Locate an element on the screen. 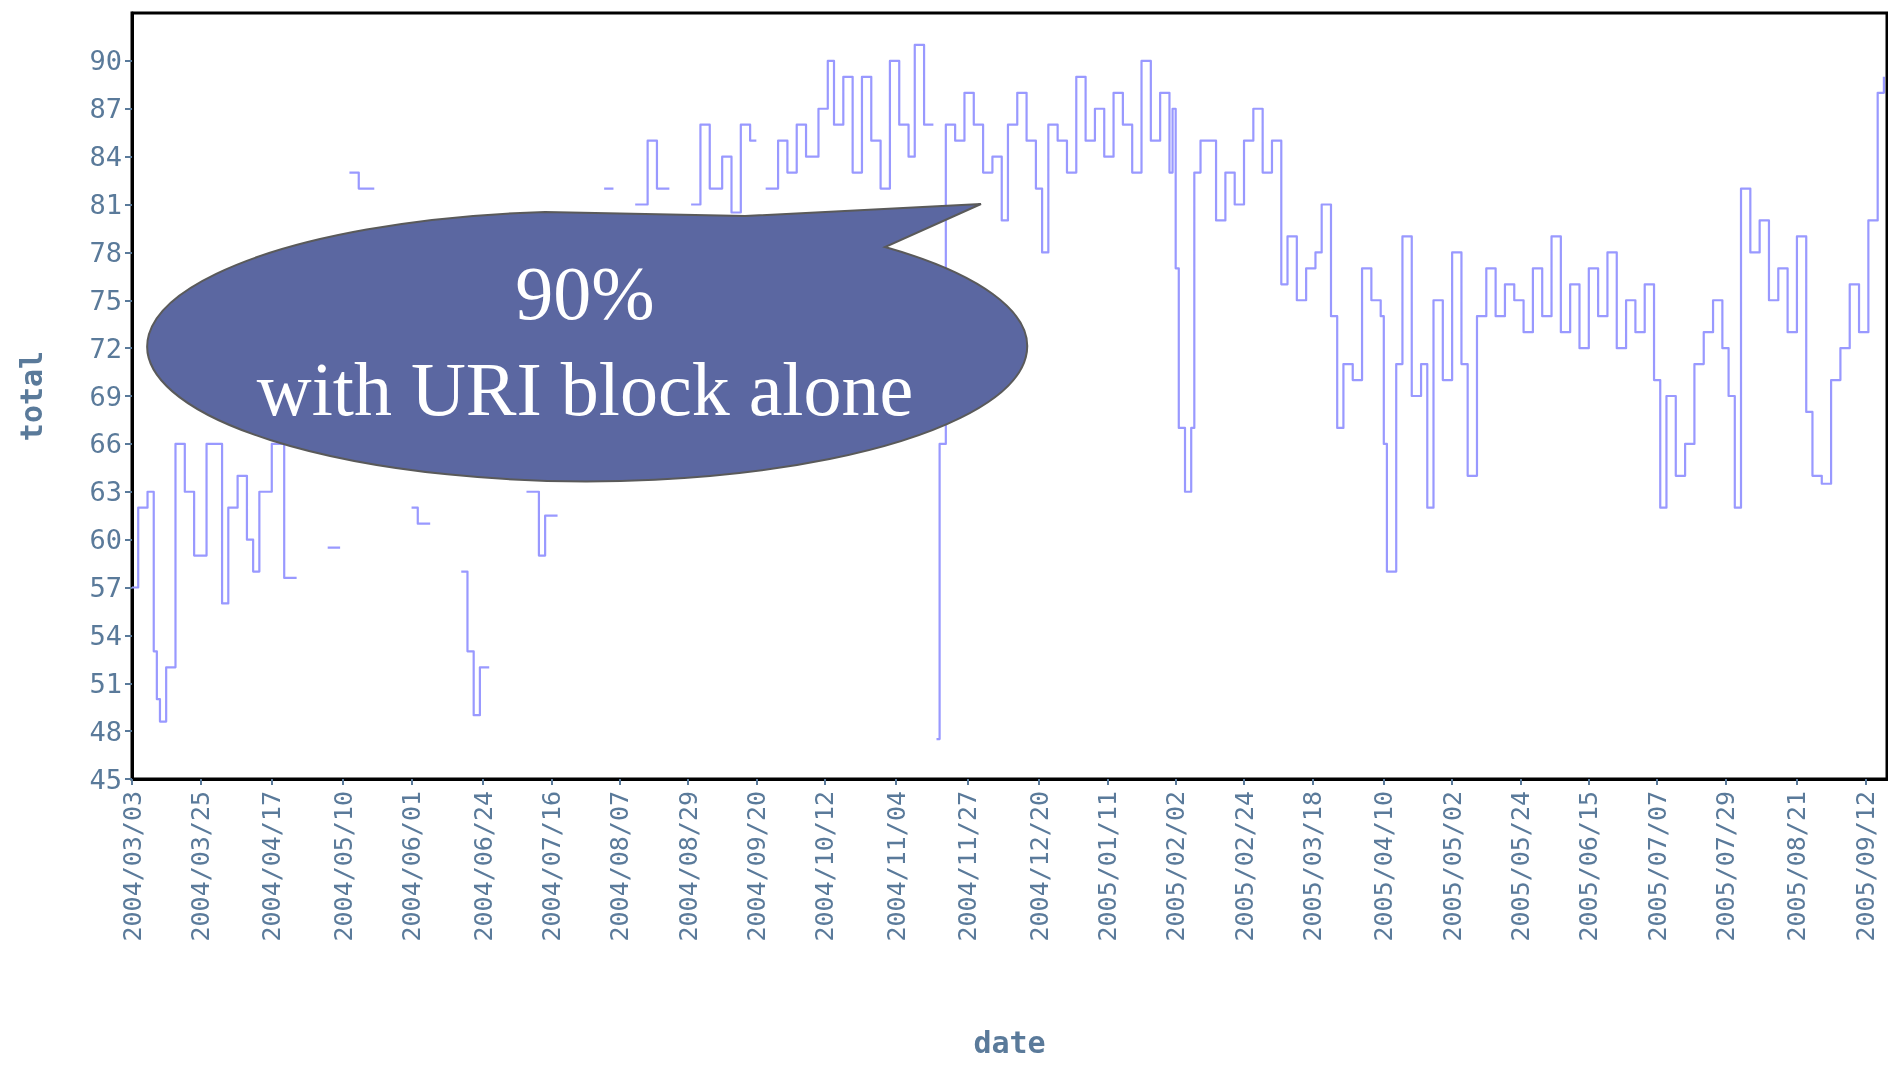  x-tick-label: 2004/11/04 is located at coordinates (896, 866).